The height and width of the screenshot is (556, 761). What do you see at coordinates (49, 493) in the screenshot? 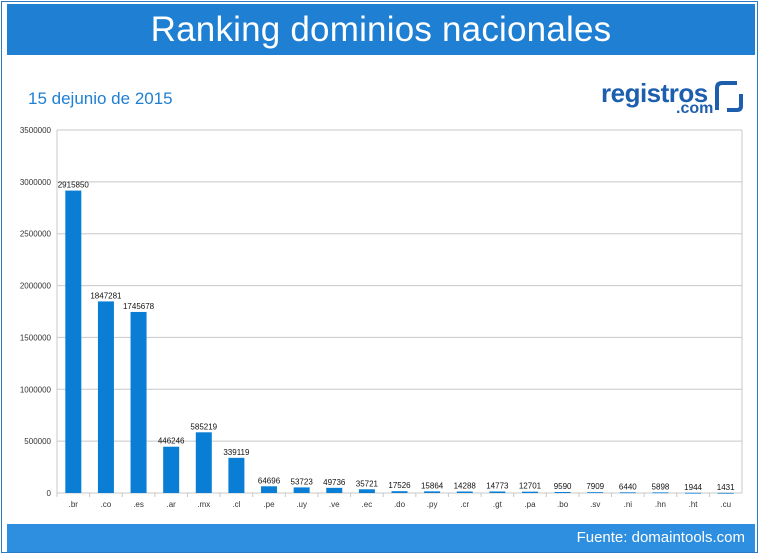
I see `y-tick-label: 0` at bounding box center [49, 493].